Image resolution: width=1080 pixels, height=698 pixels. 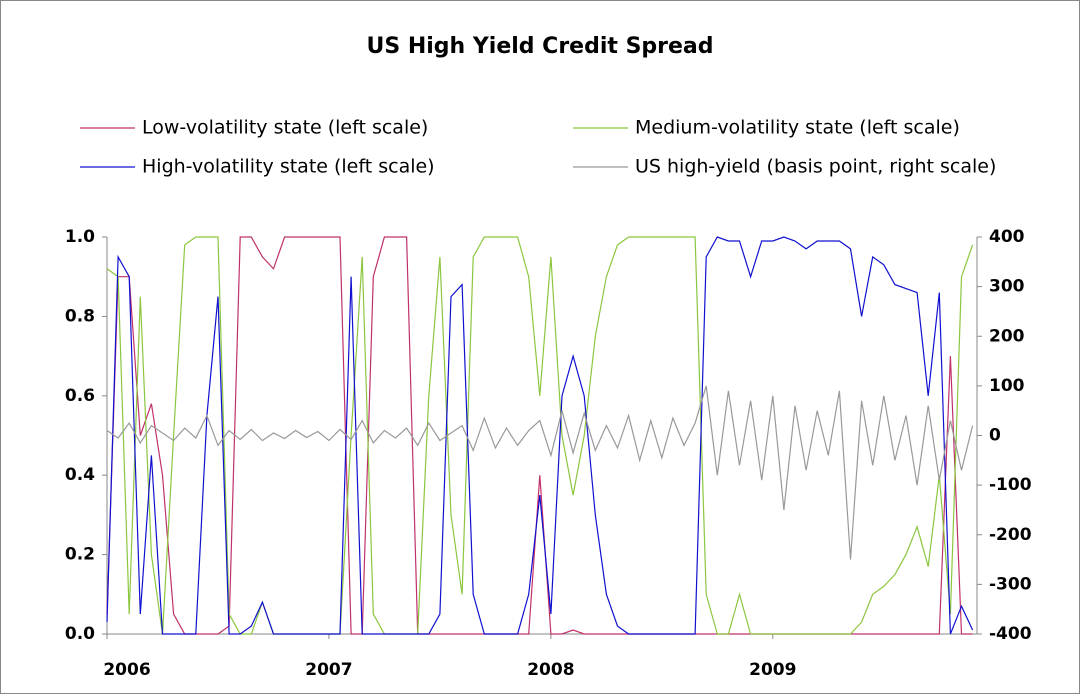 What do you see at coordinates (288, 167) in the screenshot?
I see `legend-label: High-volatility state (left scale)` at bounding box center [288, 167].